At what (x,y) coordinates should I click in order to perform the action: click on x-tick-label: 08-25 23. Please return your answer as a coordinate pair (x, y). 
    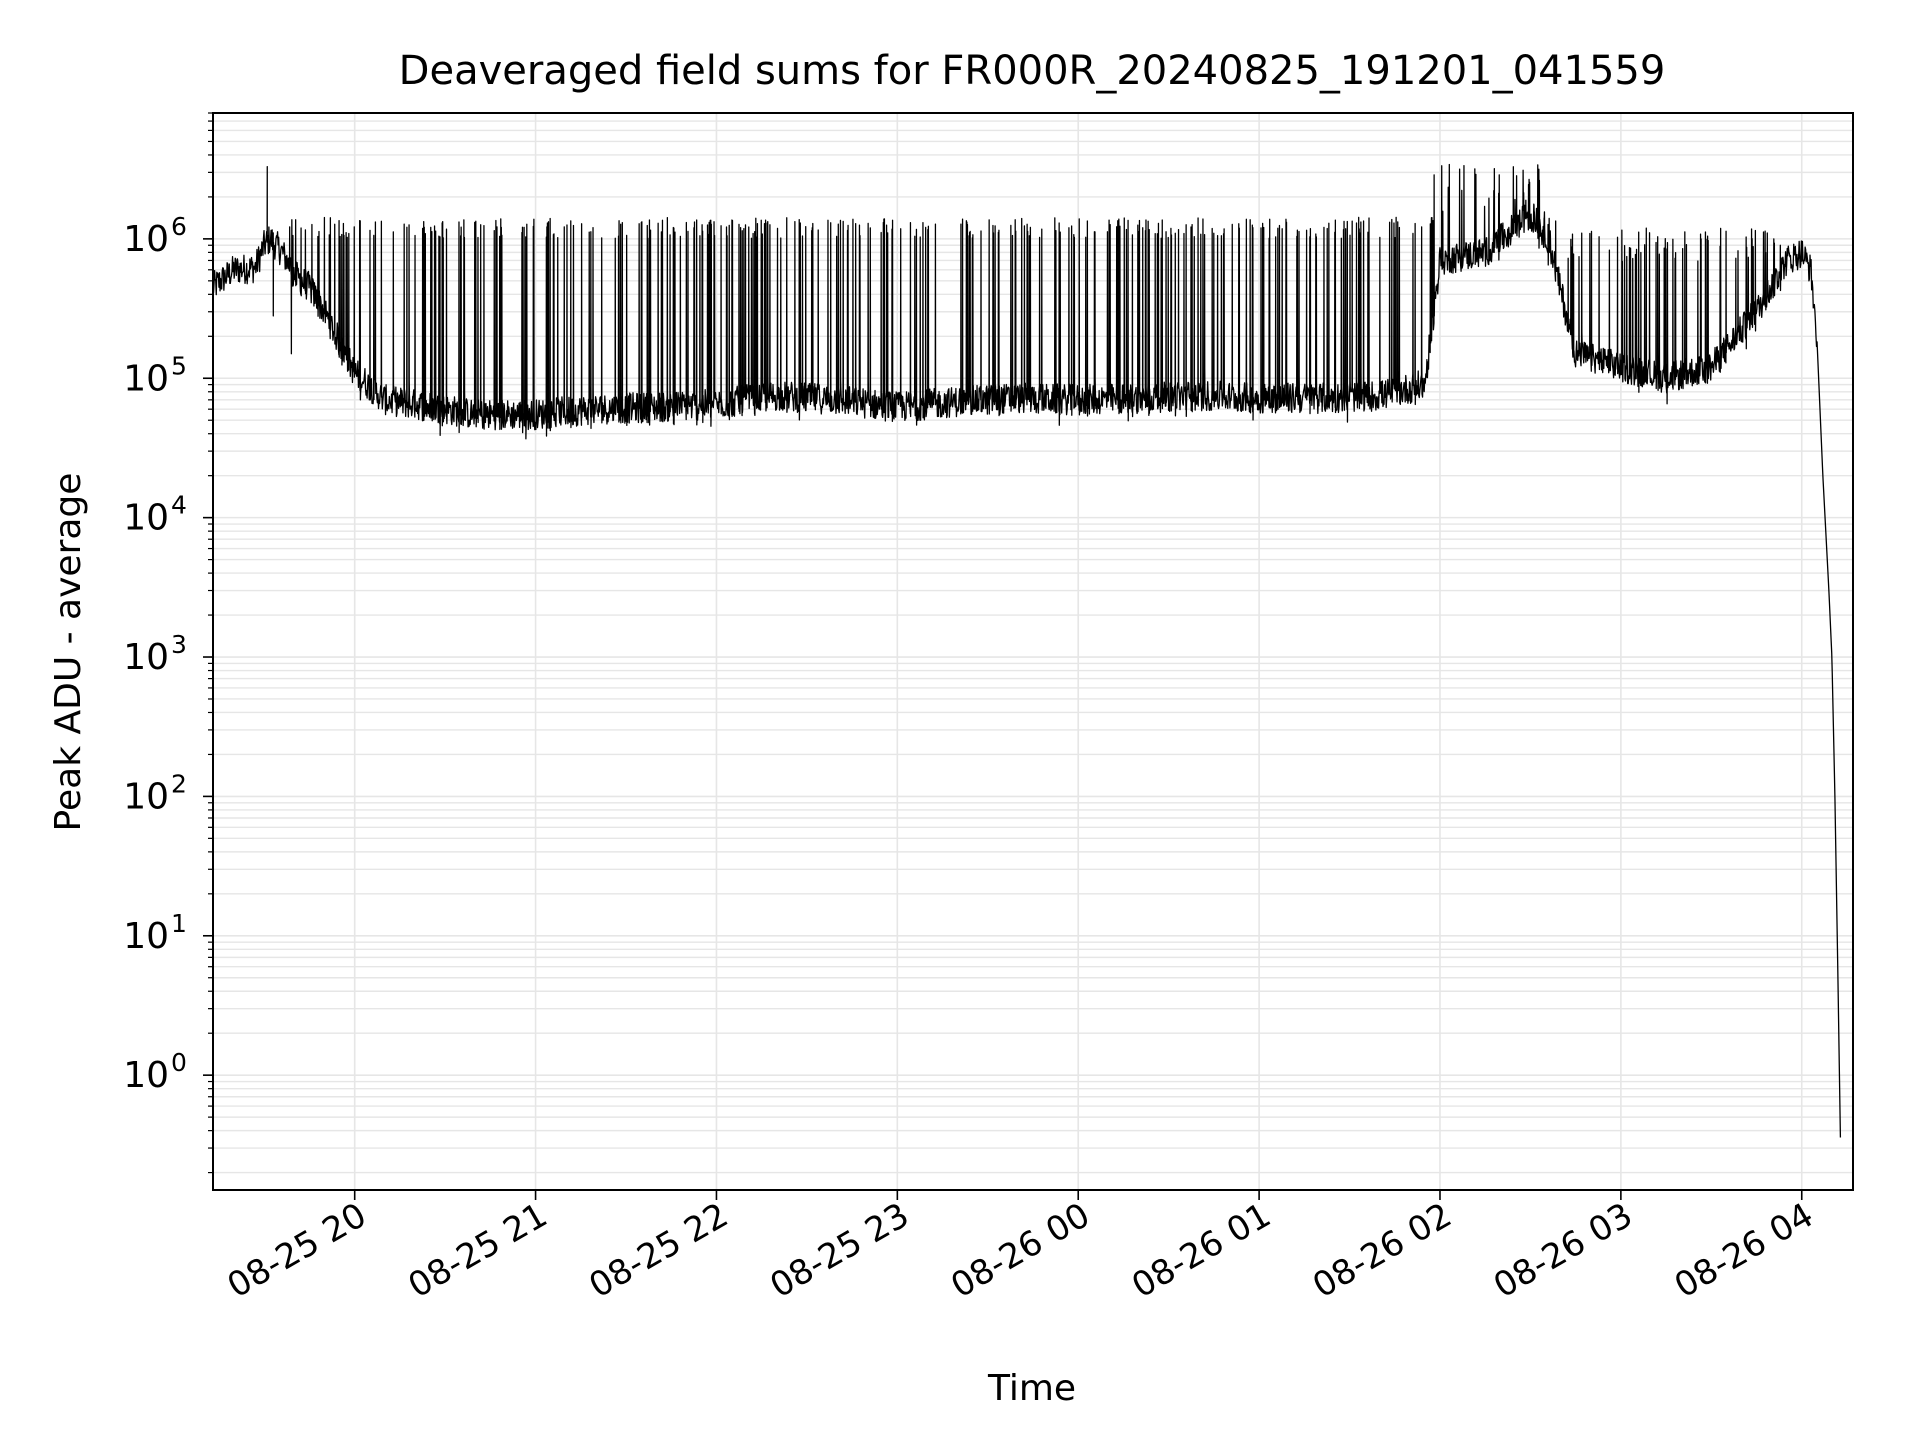
    Looking at the image, I should click on (839, 1250).